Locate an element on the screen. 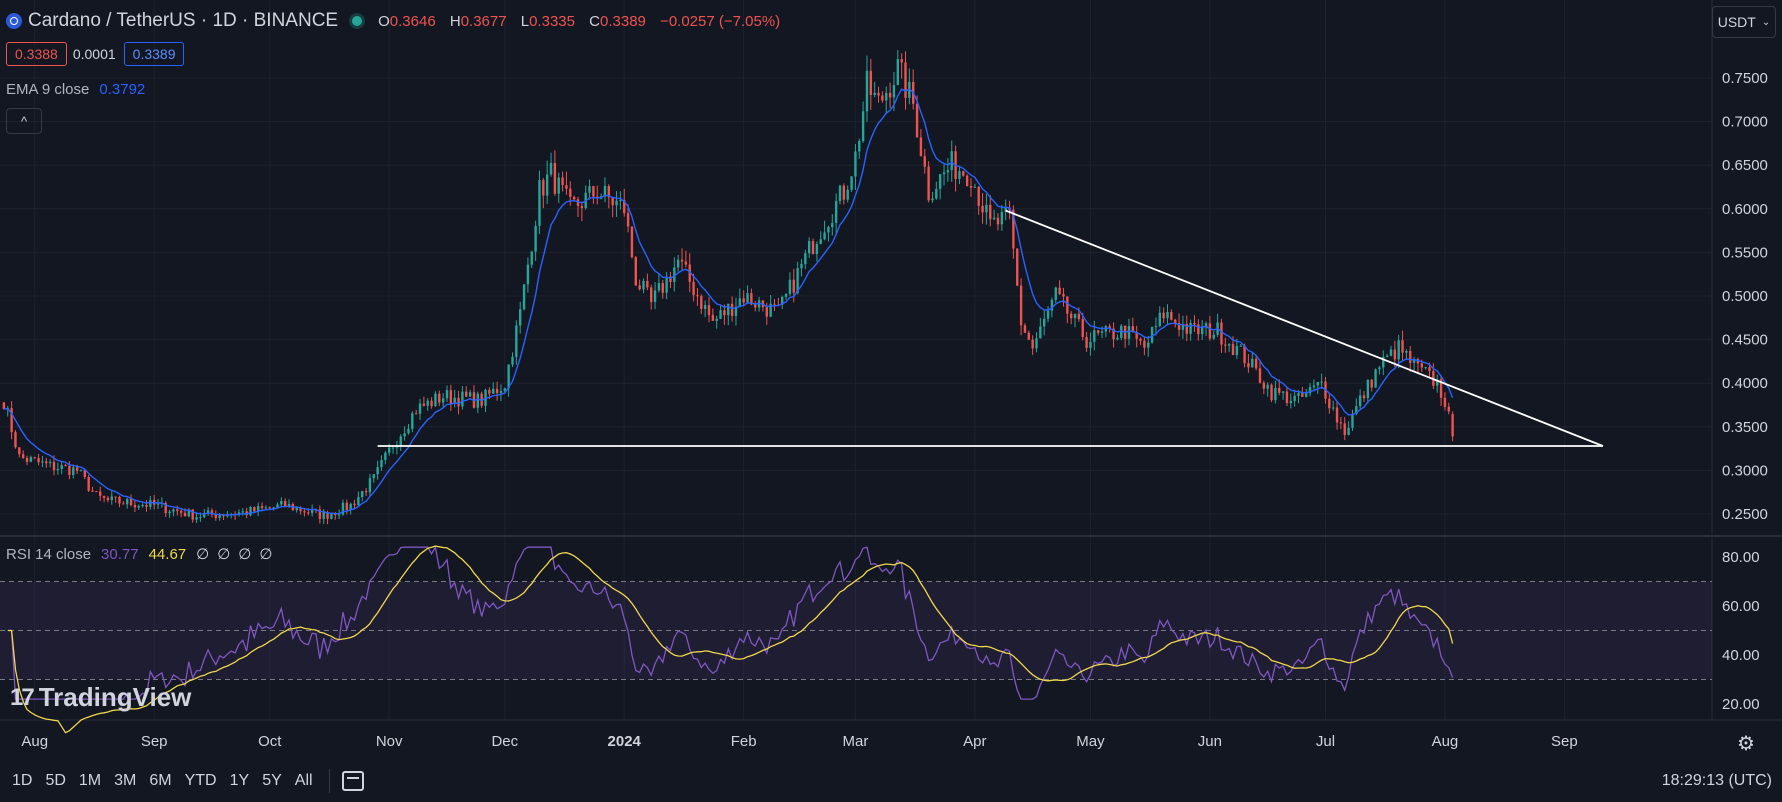  timeframe-1y: 1Y is located at coordinates (239, 780).